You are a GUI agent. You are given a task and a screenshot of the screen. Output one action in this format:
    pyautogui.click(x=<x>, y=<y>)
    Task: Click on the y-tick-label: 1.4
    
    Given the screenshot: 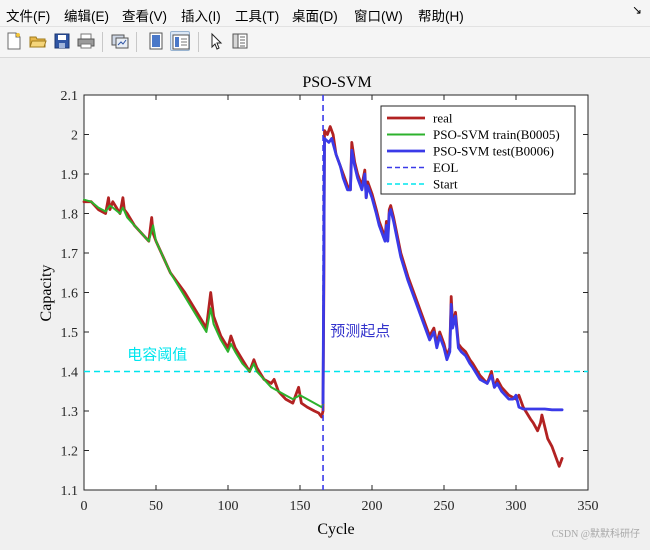 What is the action you would take?
    pyautogui.click(x=70, y=373)
    